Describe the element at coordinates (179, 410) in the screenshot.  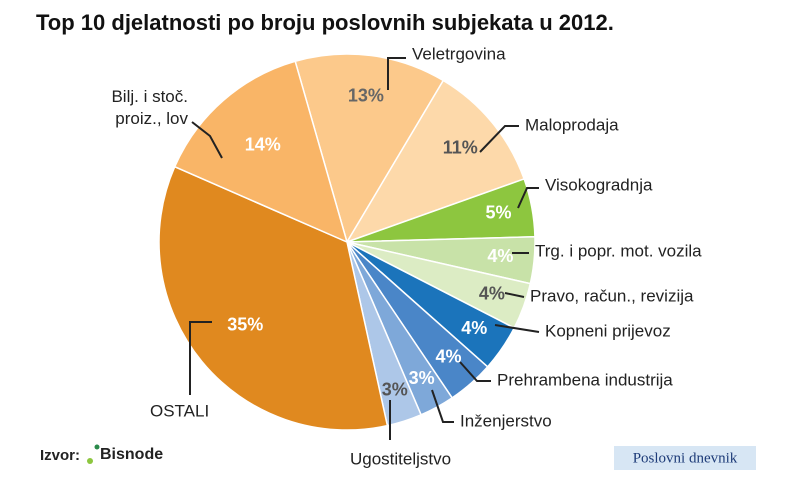
I see `slice-name: OSTALI` at that location.